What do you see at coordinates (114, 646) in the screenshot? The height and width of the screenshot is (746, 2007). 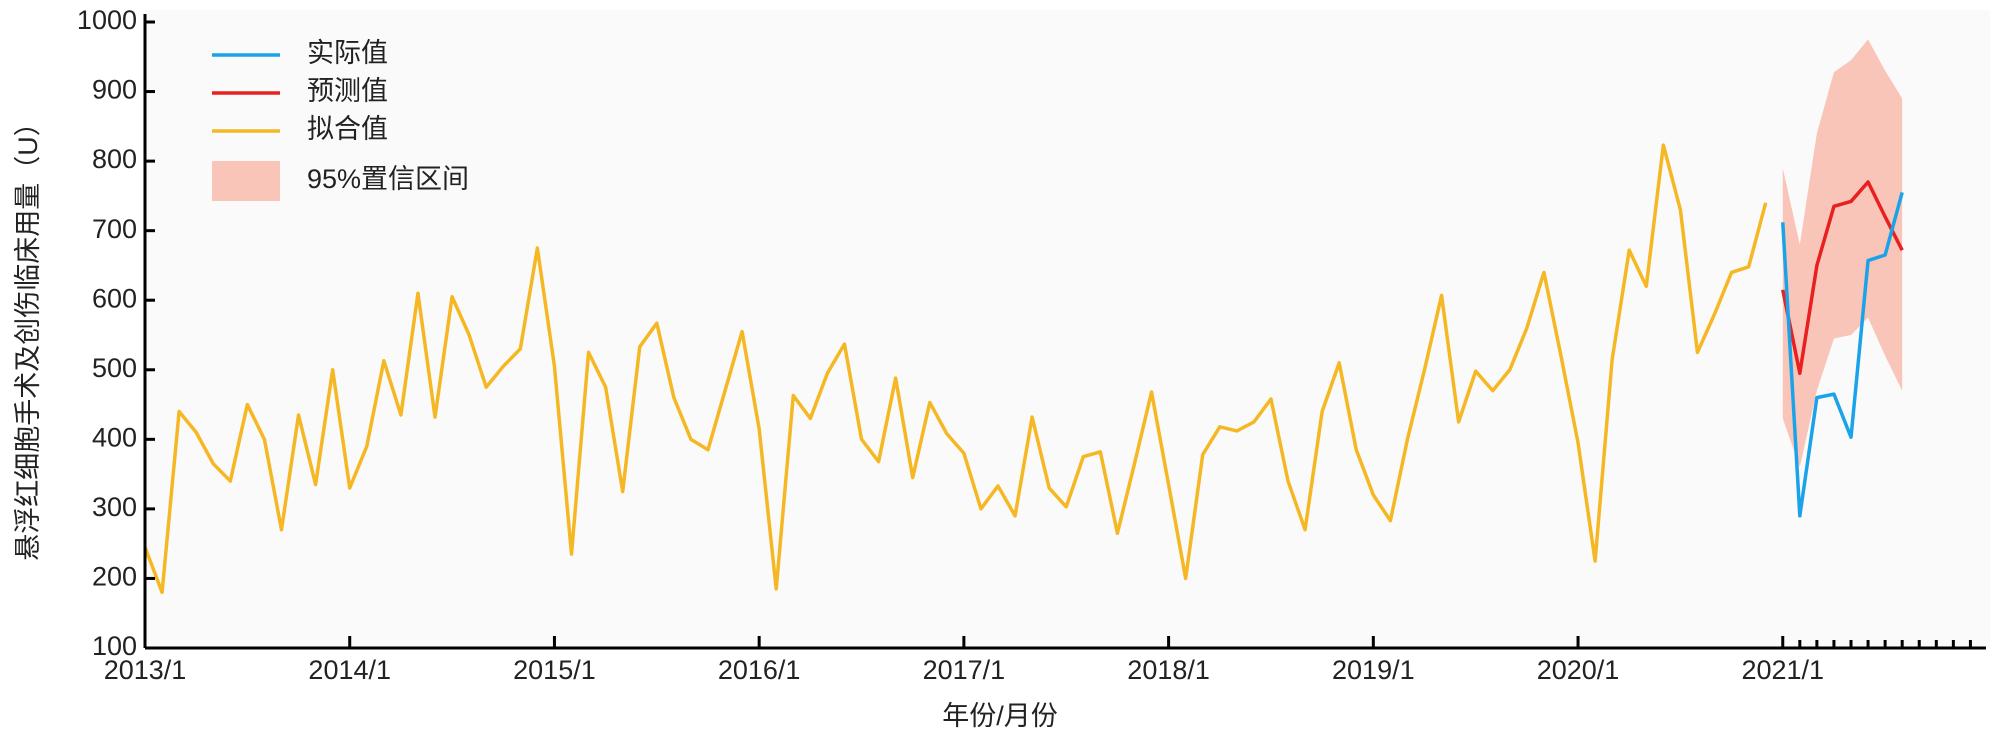 I see `y-tick-label: 100` at bounding box center [114, 646].